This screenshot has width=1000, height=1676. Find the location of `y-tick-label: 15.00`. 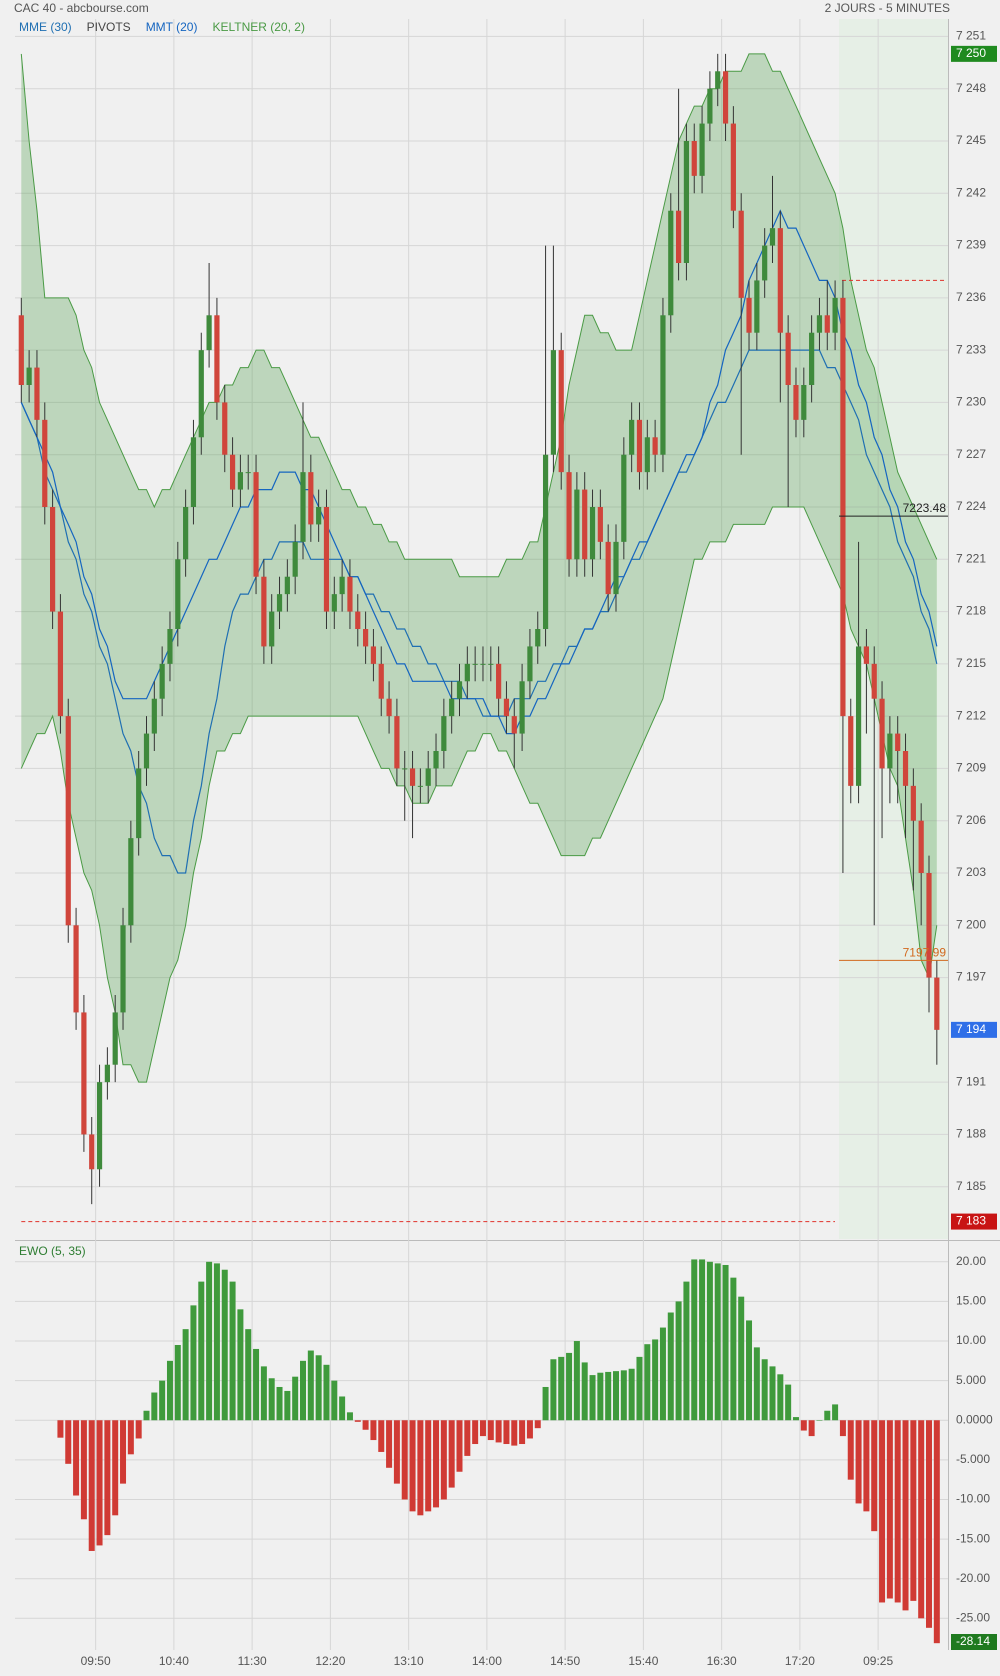

y-tick-label: 15.00 is located at coordinates (971, 1301).